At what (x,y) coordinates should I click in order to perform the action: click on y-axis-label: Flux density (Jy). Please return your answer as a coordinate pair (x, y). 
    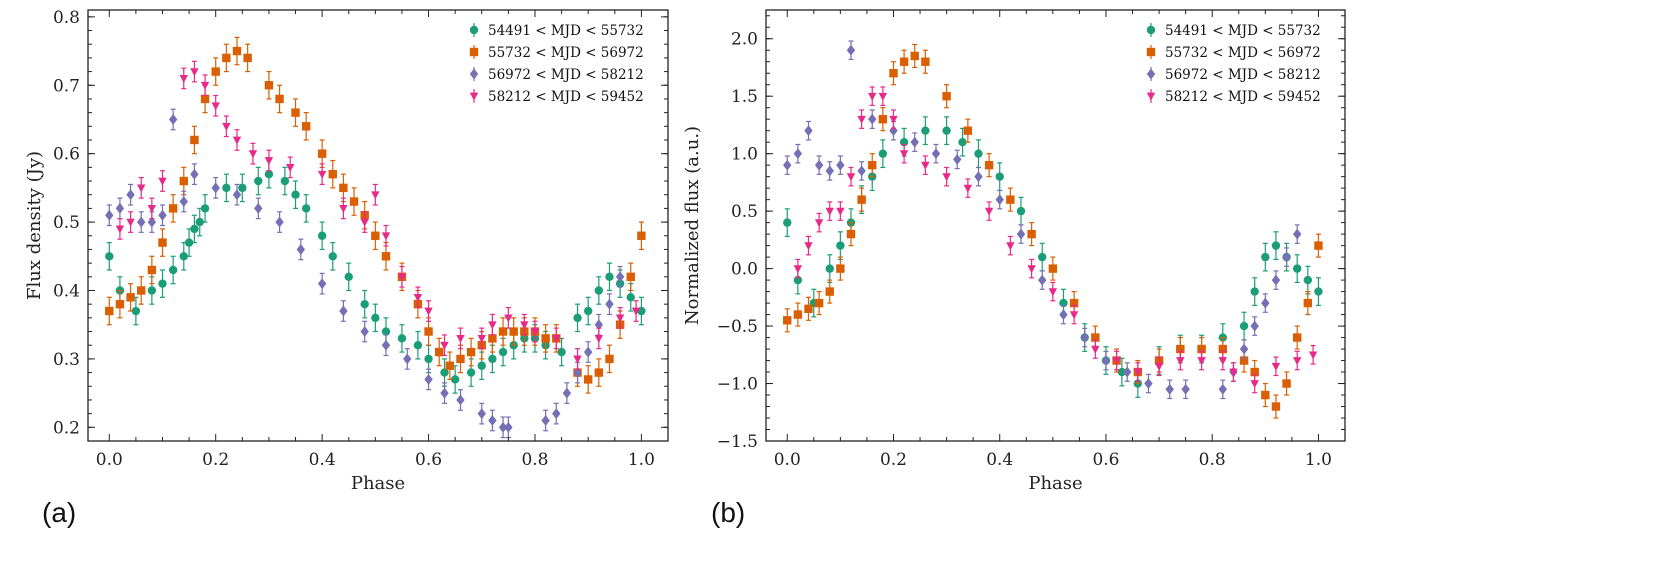
    Looking at the image, I should click on (34, 225).